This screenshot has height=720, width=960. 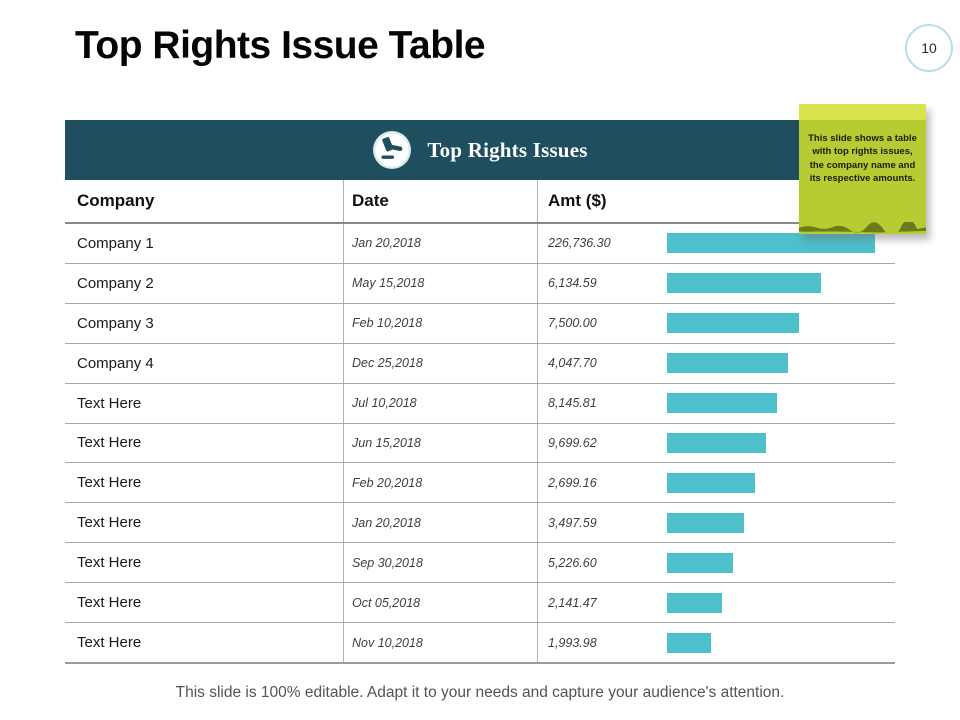 What do you see at coordinates (115, 323) in the screenshot?
I see `company-cell: Company 3` at bounding box center [115, 323].